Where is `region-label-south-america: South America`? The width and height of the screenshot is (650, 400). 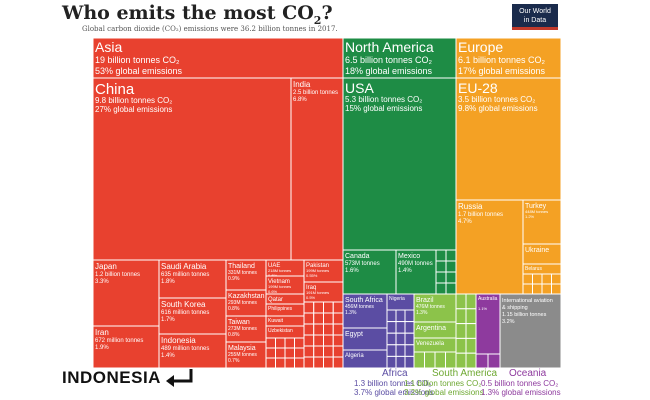
region-label-south-america: South America is located at coordinates (464, 373).